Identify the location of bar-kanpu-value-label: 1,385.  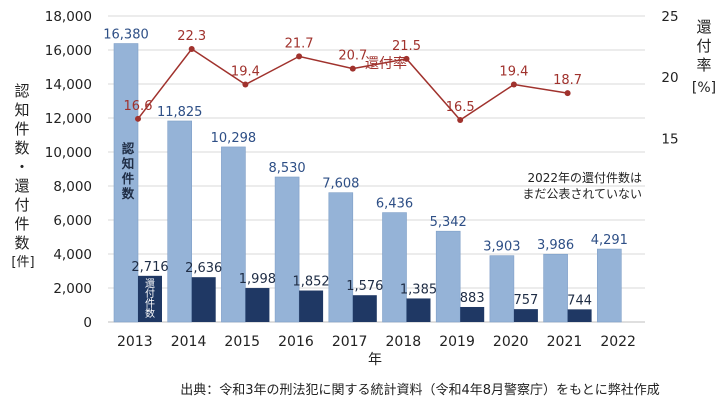
(418, 289).